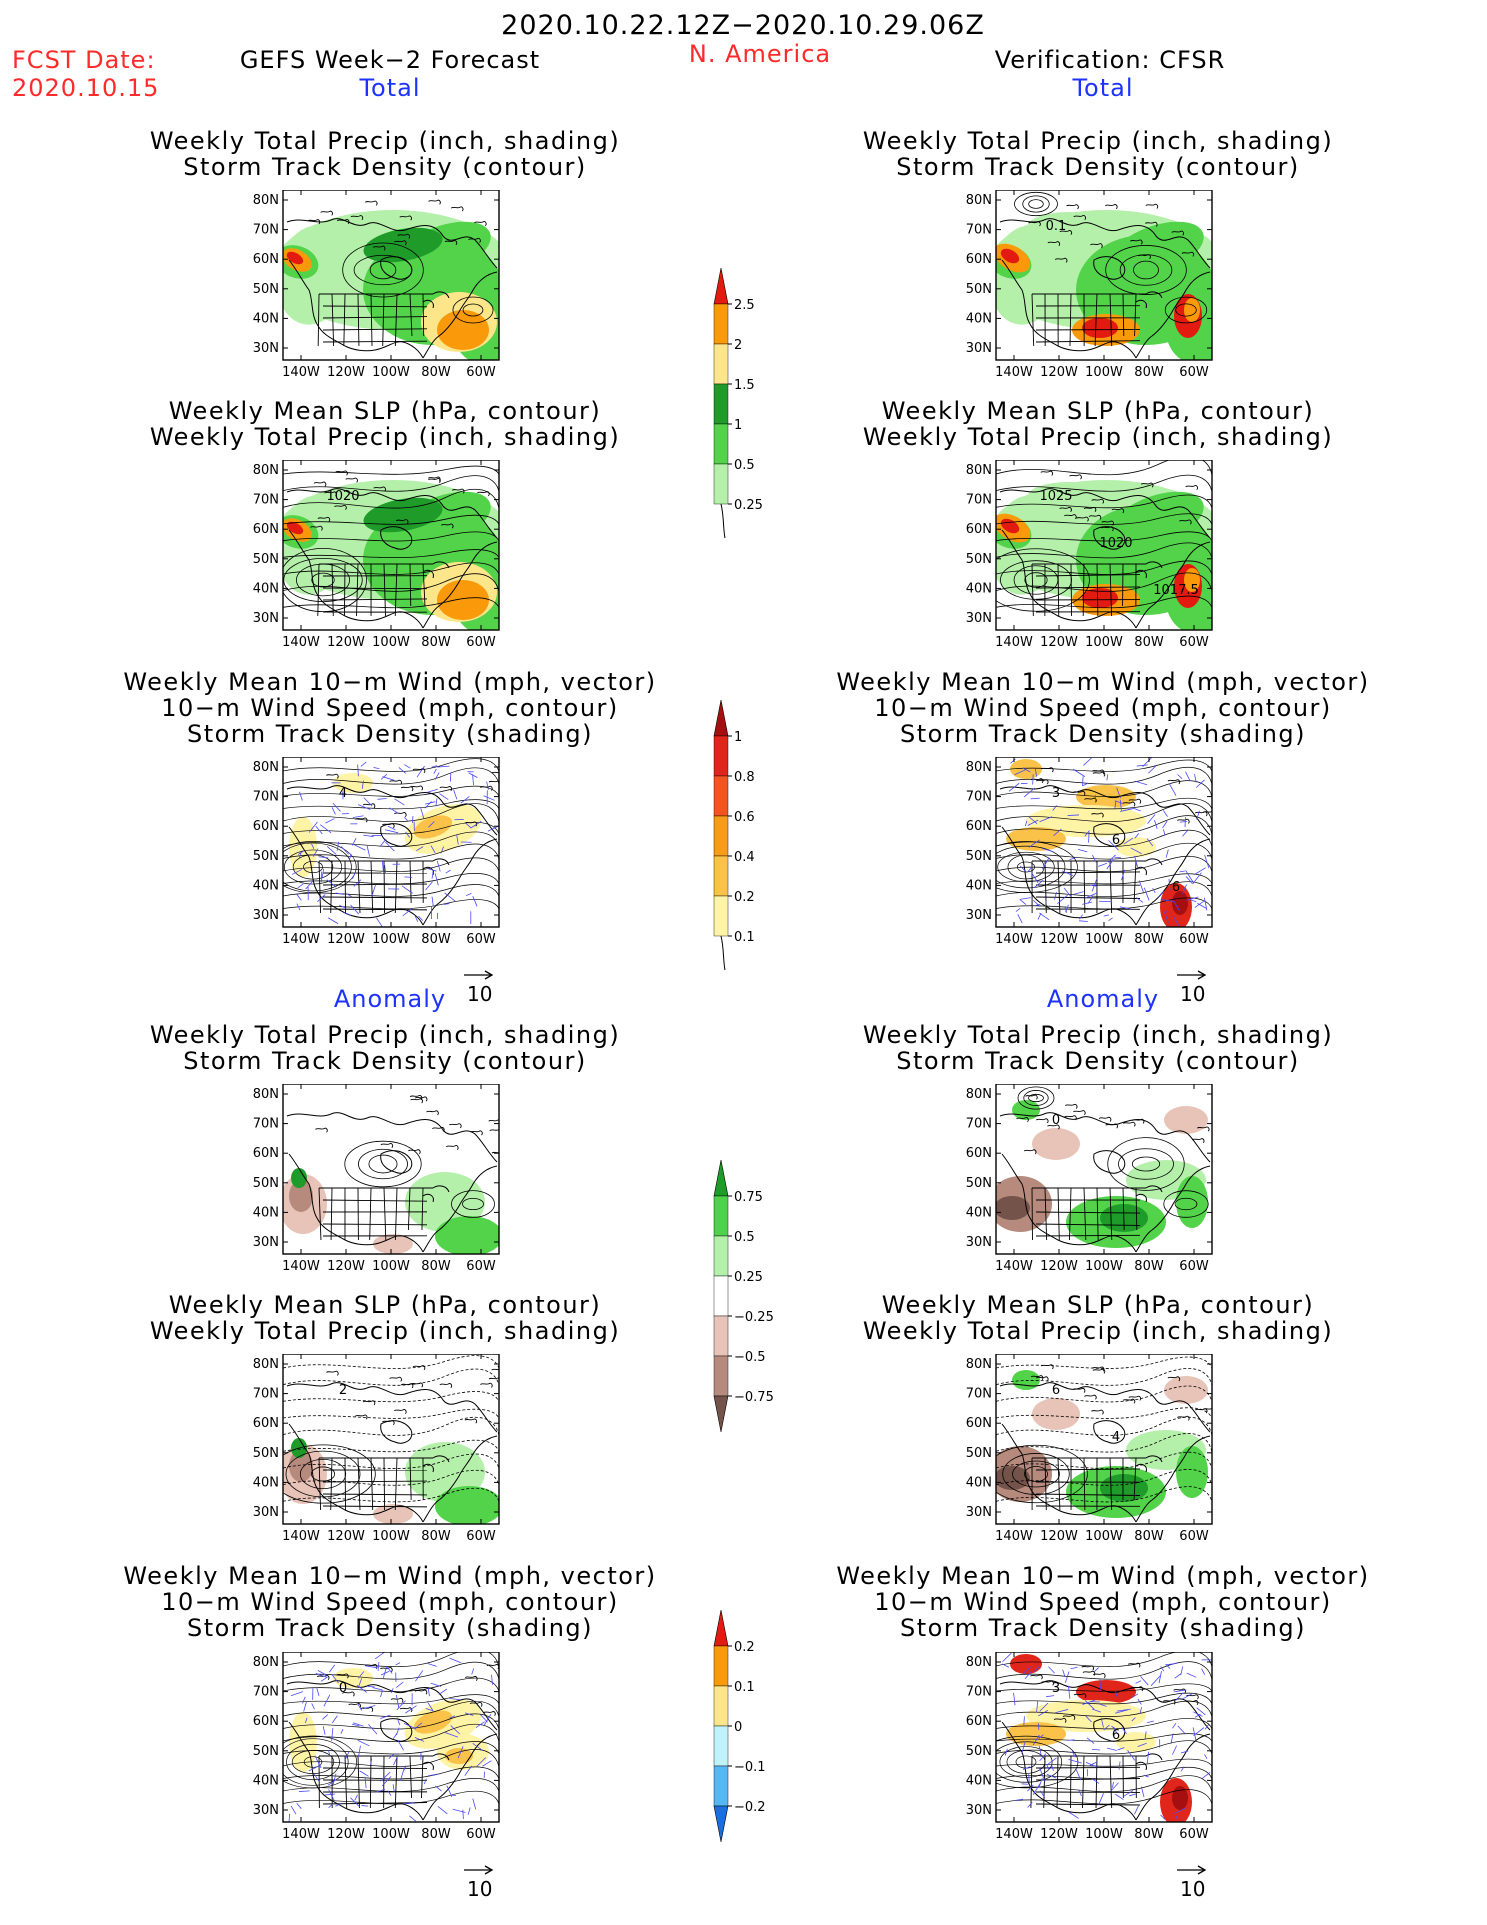 This screenshot has width=1487, height=1925. I want to click on arrow-right-icon, so click(479, 975).